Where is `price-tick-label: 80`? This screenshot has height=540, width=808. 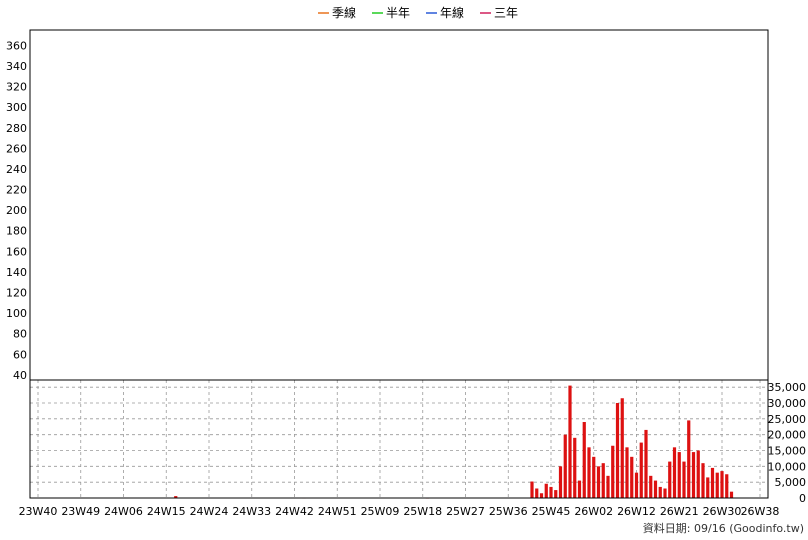
price-tick-label: 80 is located at coordinates (20, 334).